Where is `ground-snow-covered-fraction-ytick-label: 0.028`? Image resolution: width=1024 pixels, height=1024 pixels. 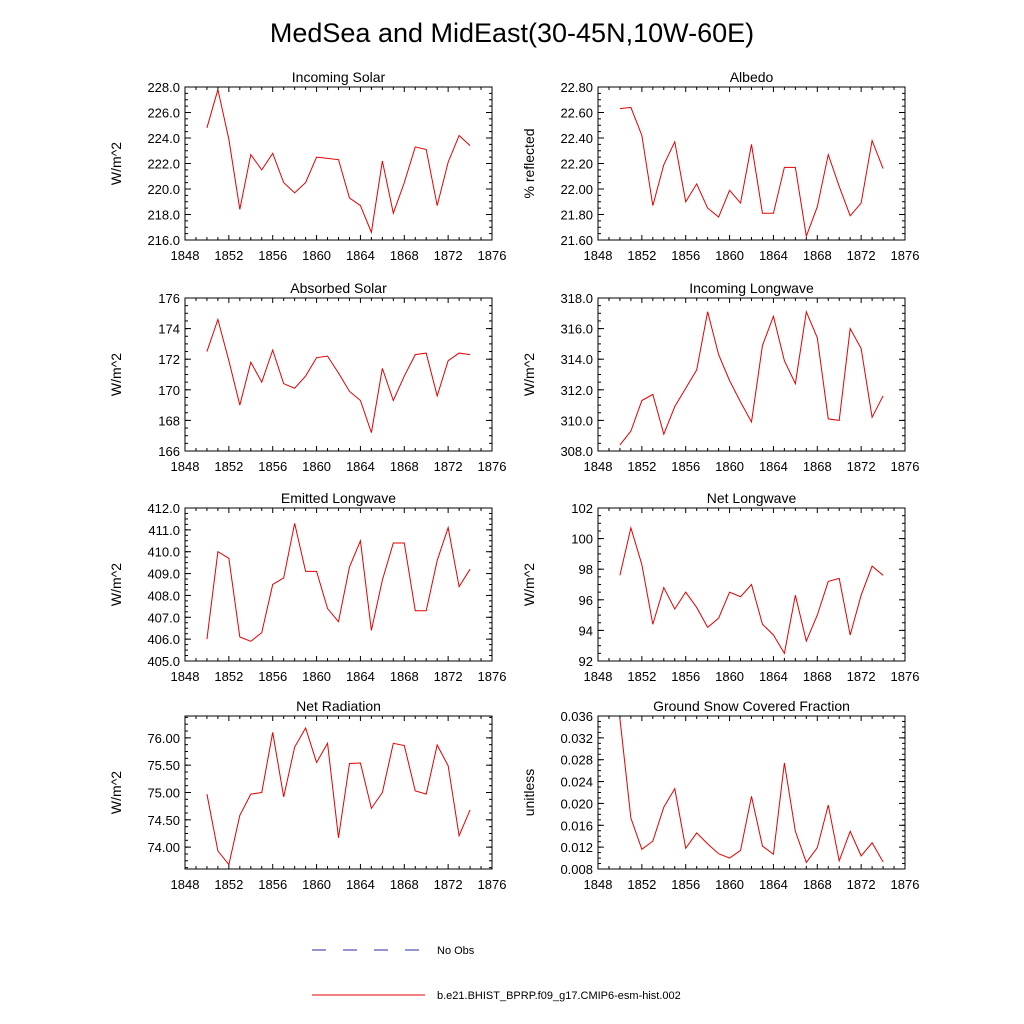 ground-snow-covered-fraction-ytick-label: 0.028 is located at coordinates (576, 760).